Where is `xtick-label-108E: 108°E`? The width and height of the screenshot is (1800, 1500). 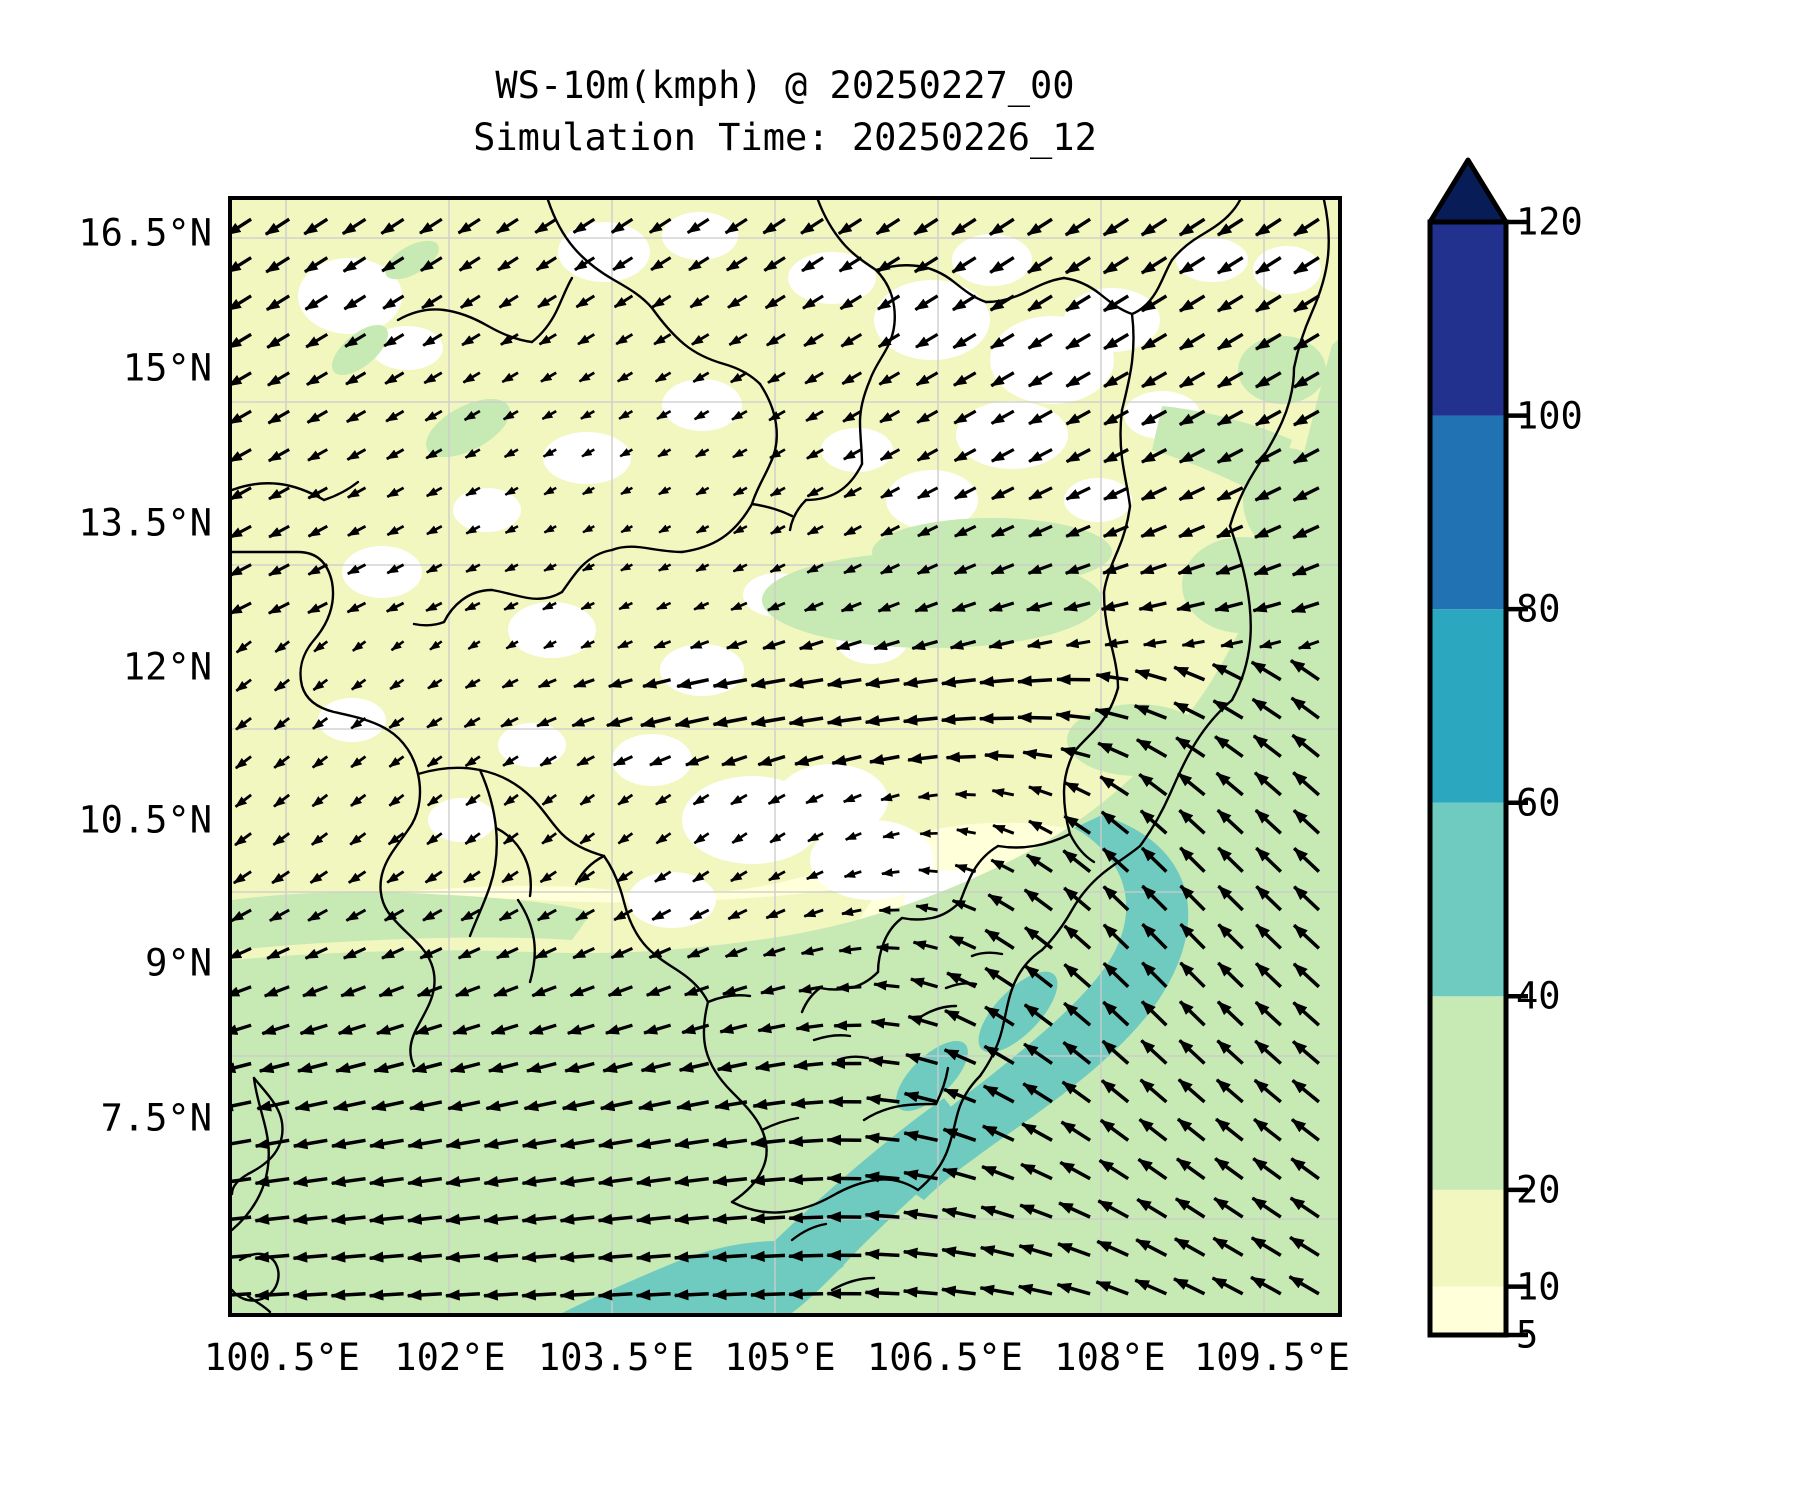 xtick-label-108E: 108°E is located at coordinates (1110, 1357).